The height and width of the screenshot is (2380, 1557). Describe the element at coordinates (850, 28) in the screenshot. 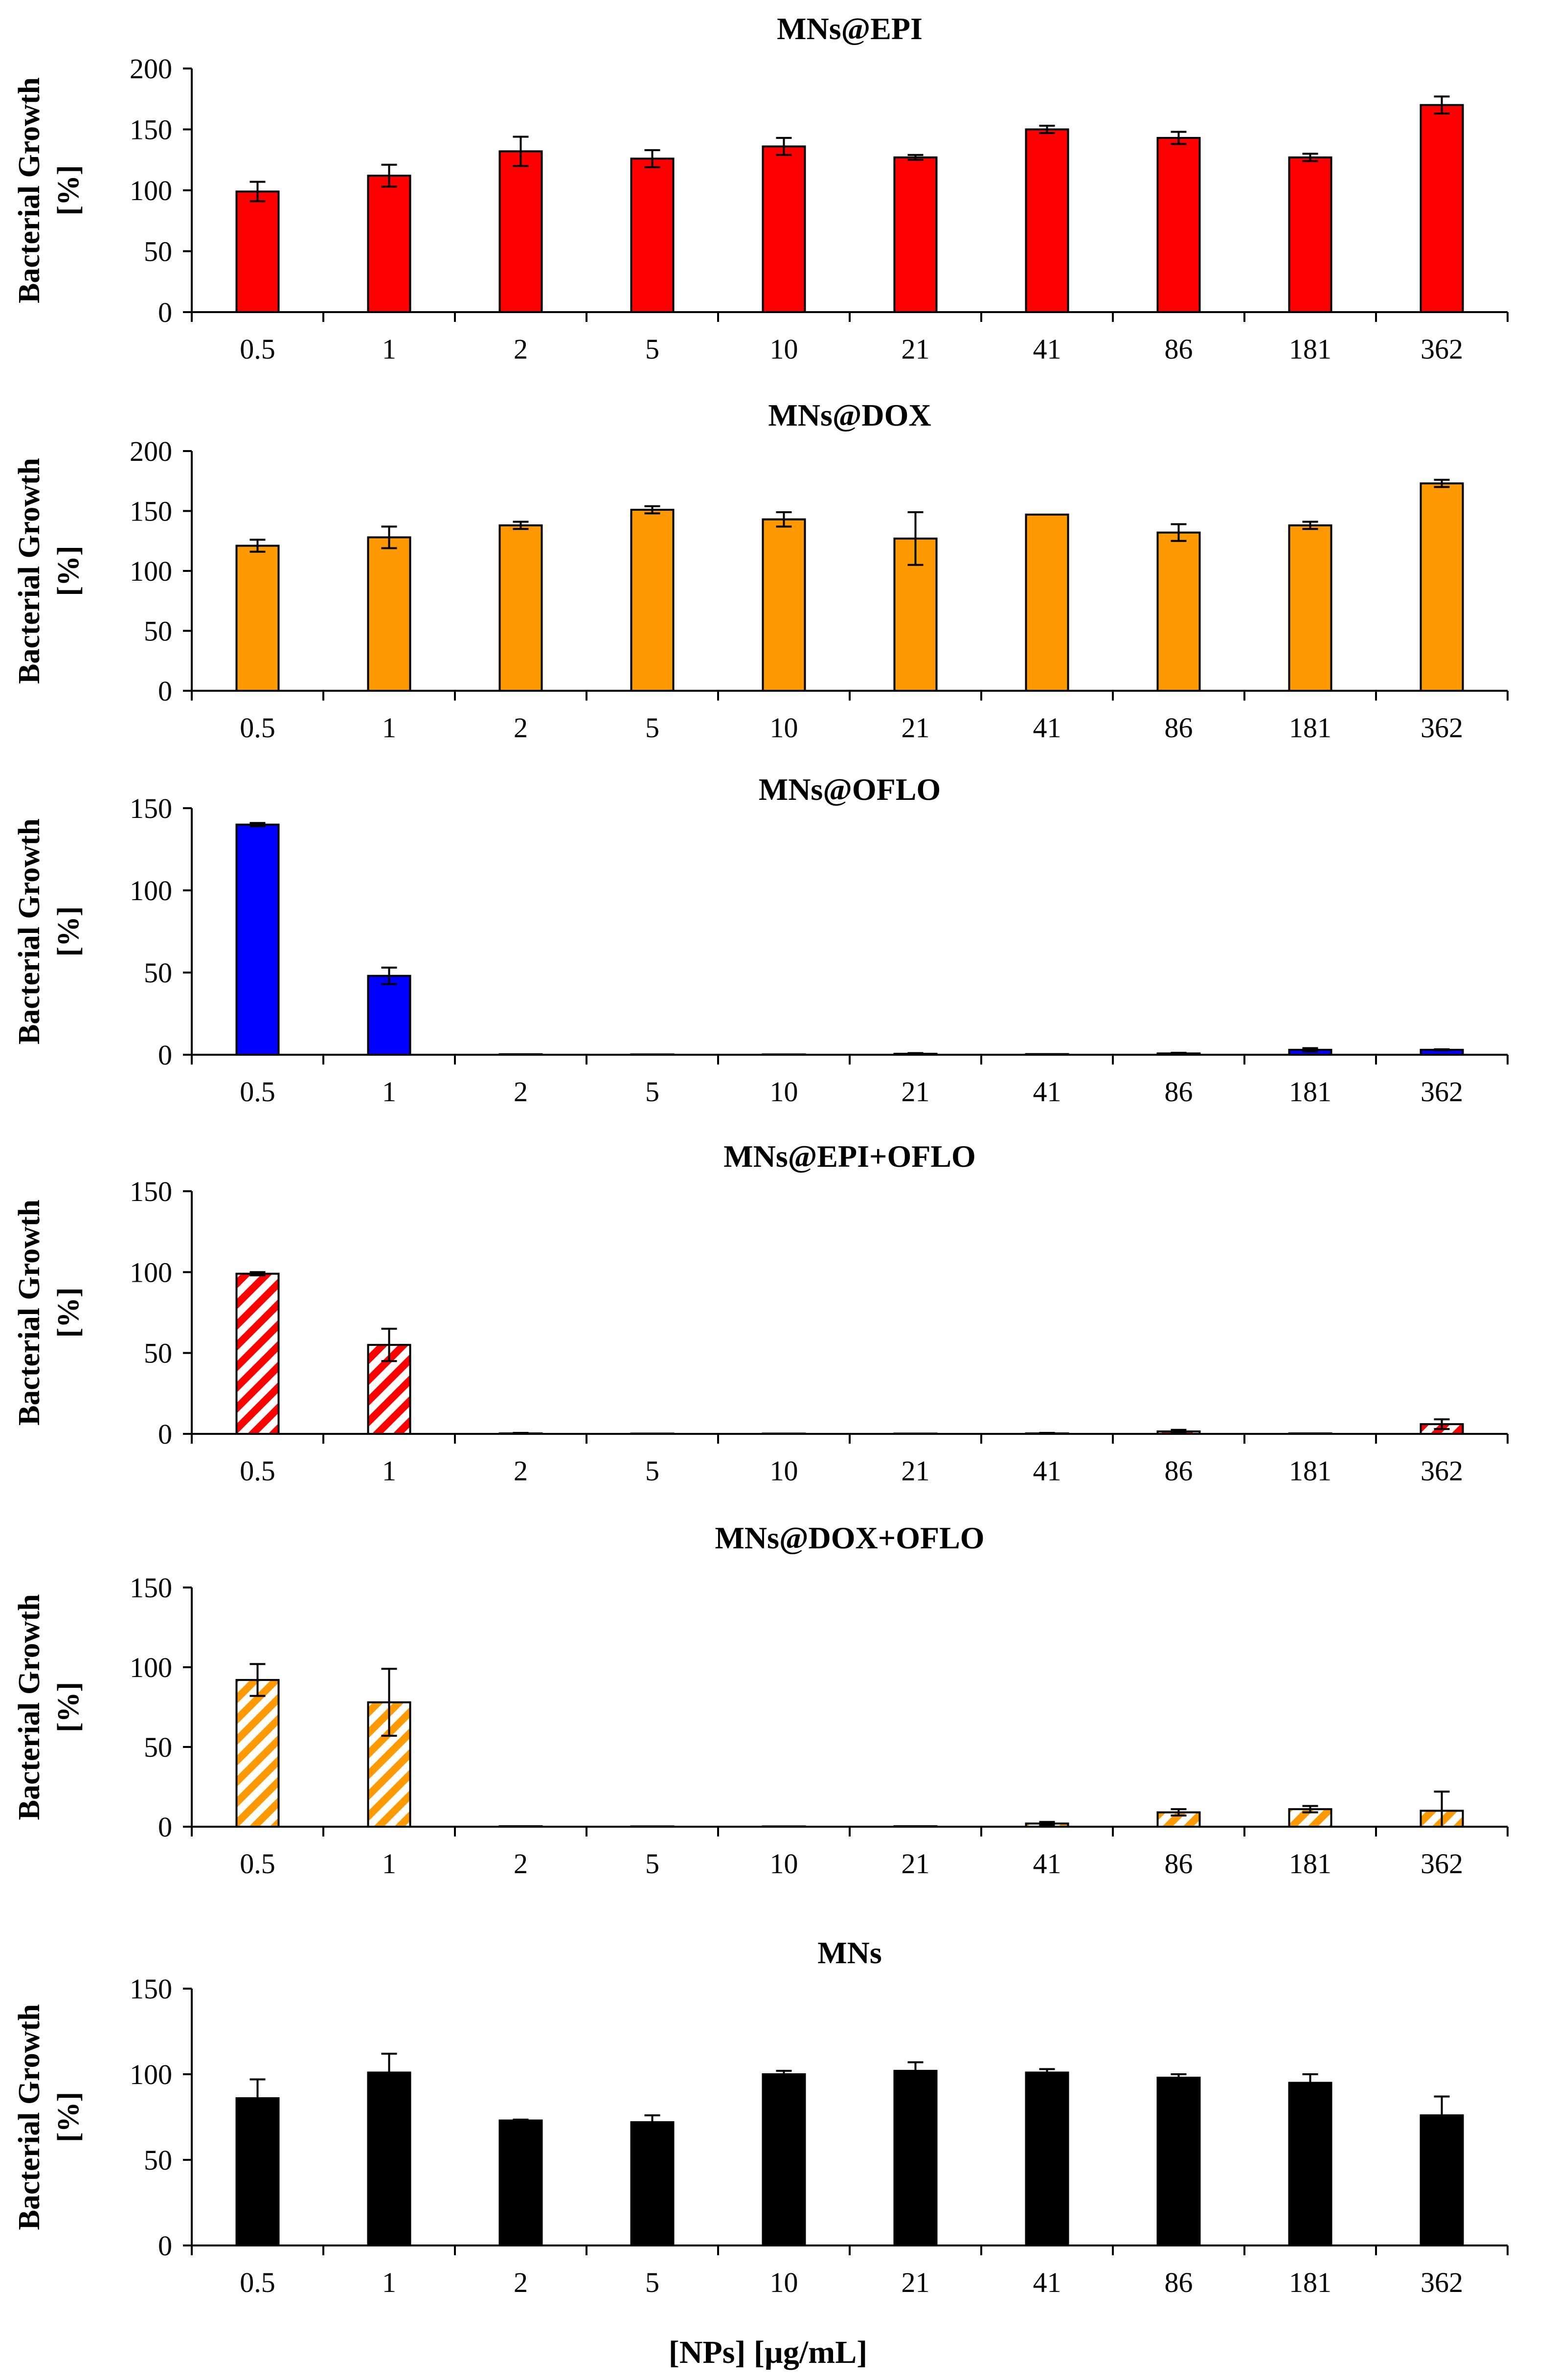

I see `chart-title: MNs@EPI` at that location.